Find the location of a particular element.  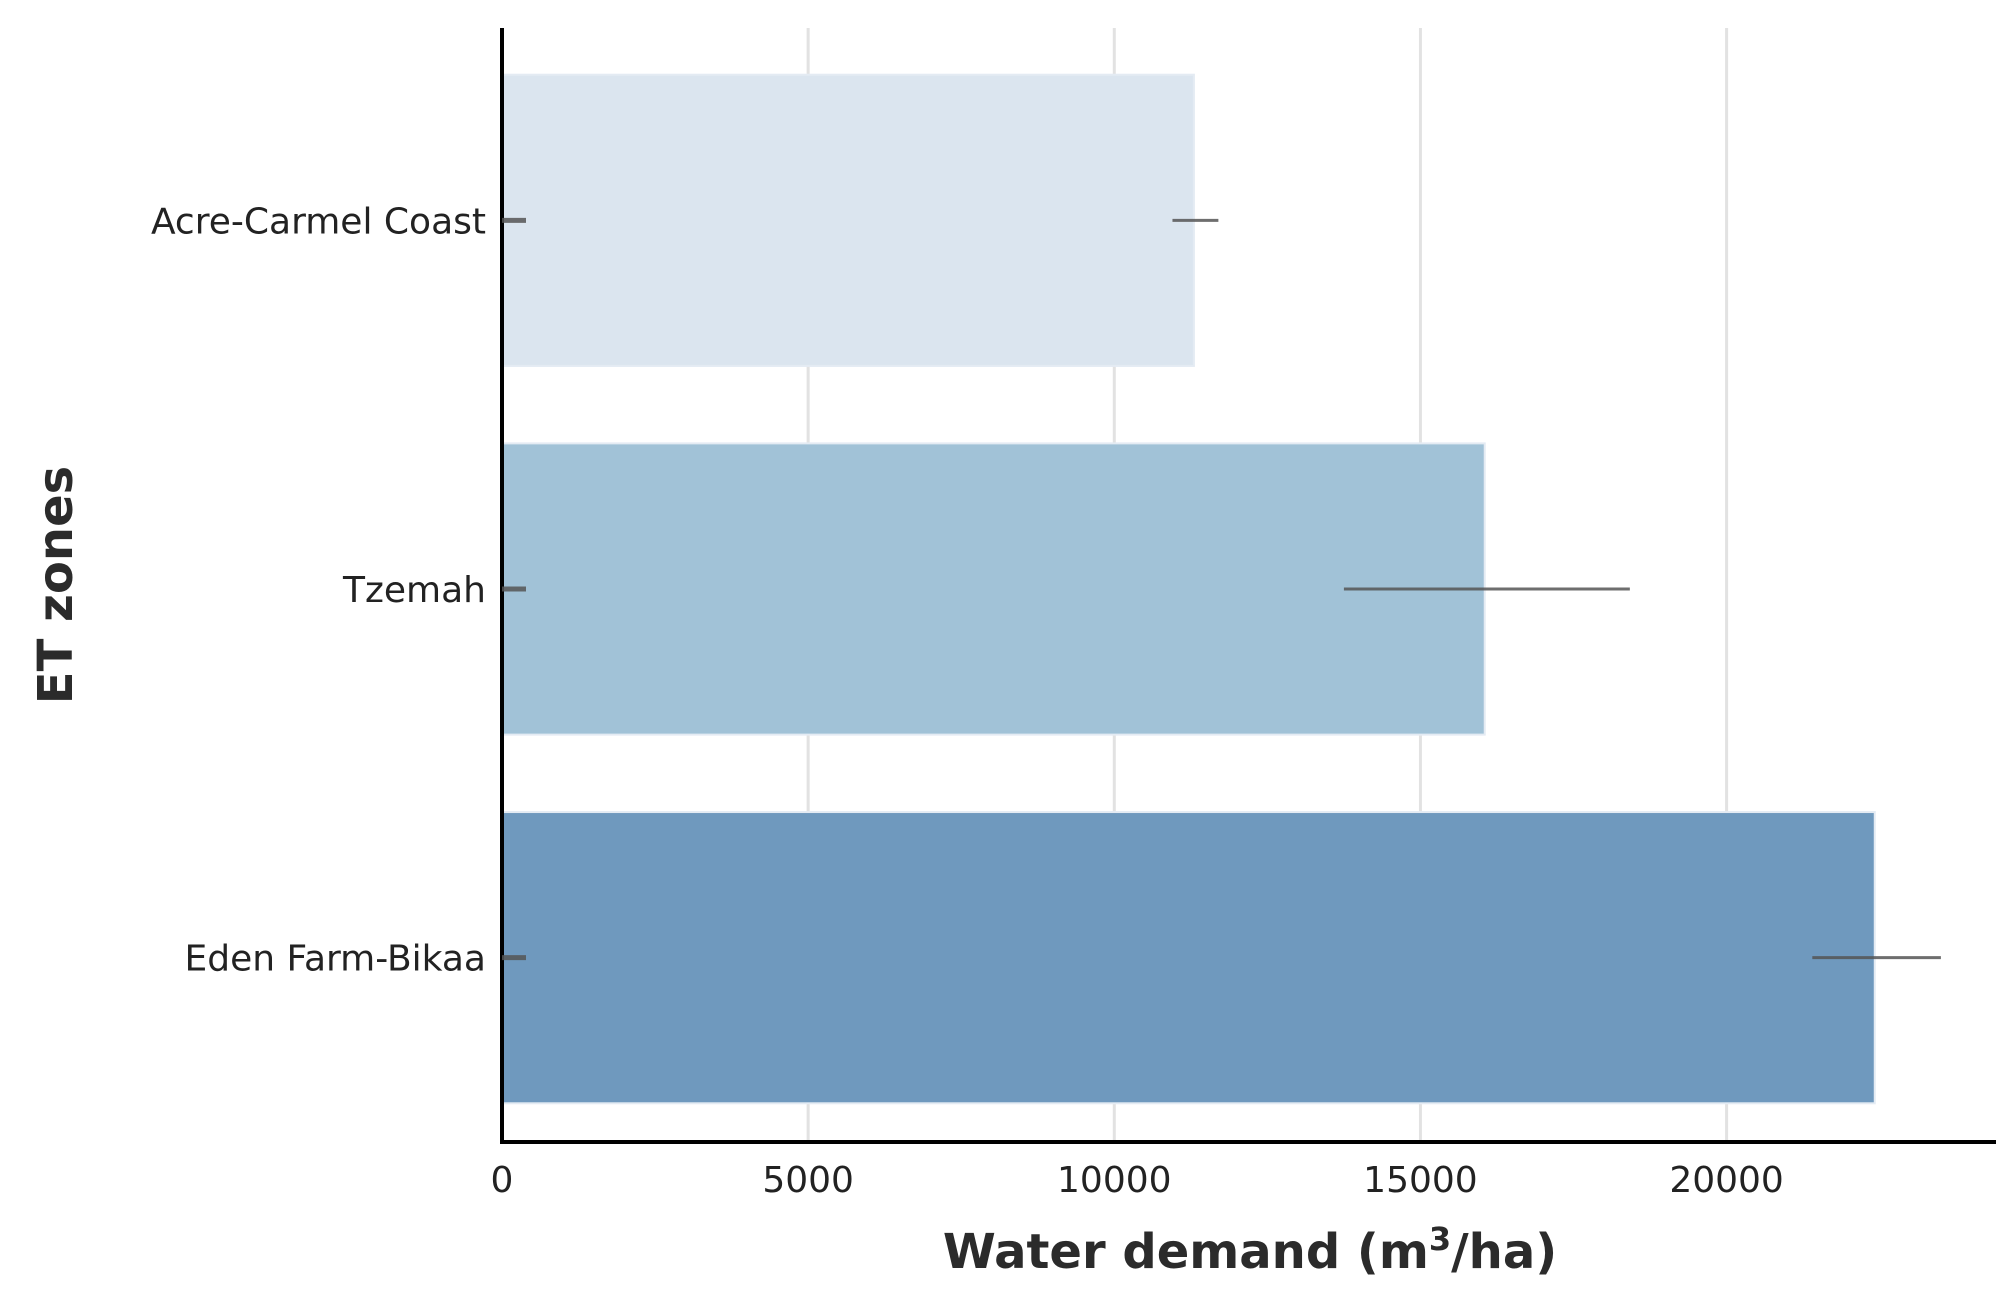

x-axis-title: Water demand (m3/ha) is located at coordinates (1250, 1250).